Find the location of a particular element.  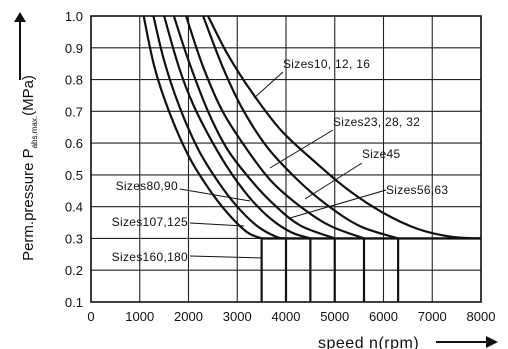

annotation-label-4: Sizes80,90 is located at coordinates (147, 186).